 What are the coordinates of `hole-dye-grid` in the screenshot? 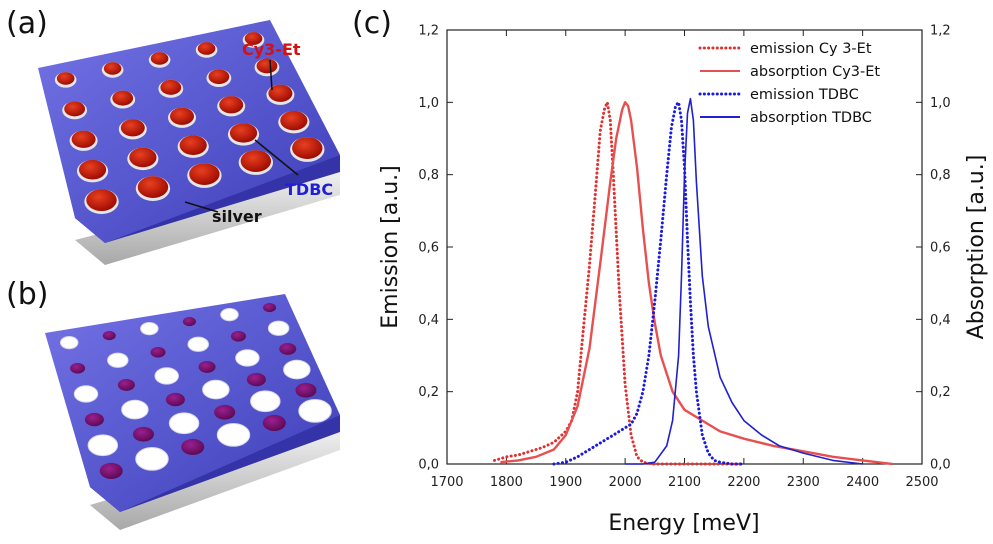 It's located at (195, 391).